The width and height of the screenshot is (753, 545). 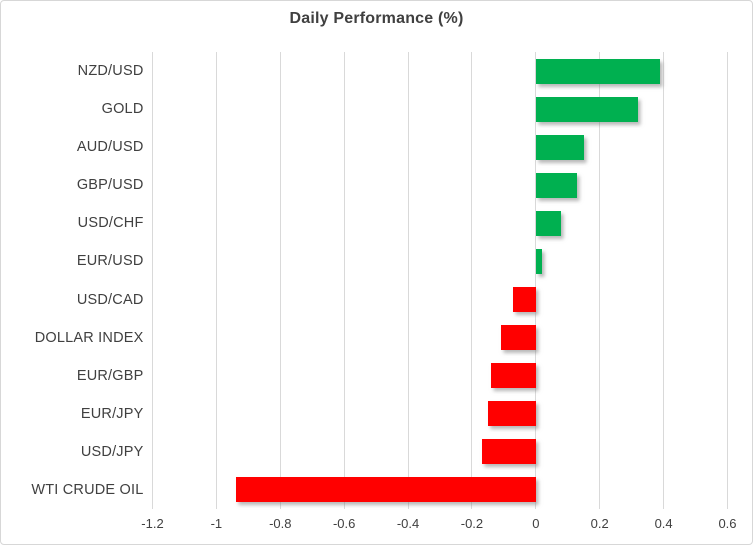 What do you see at coordinates (598, 71) in the screenshot?
I see `bar-nzd-usd` at bounding box center [598, 71].